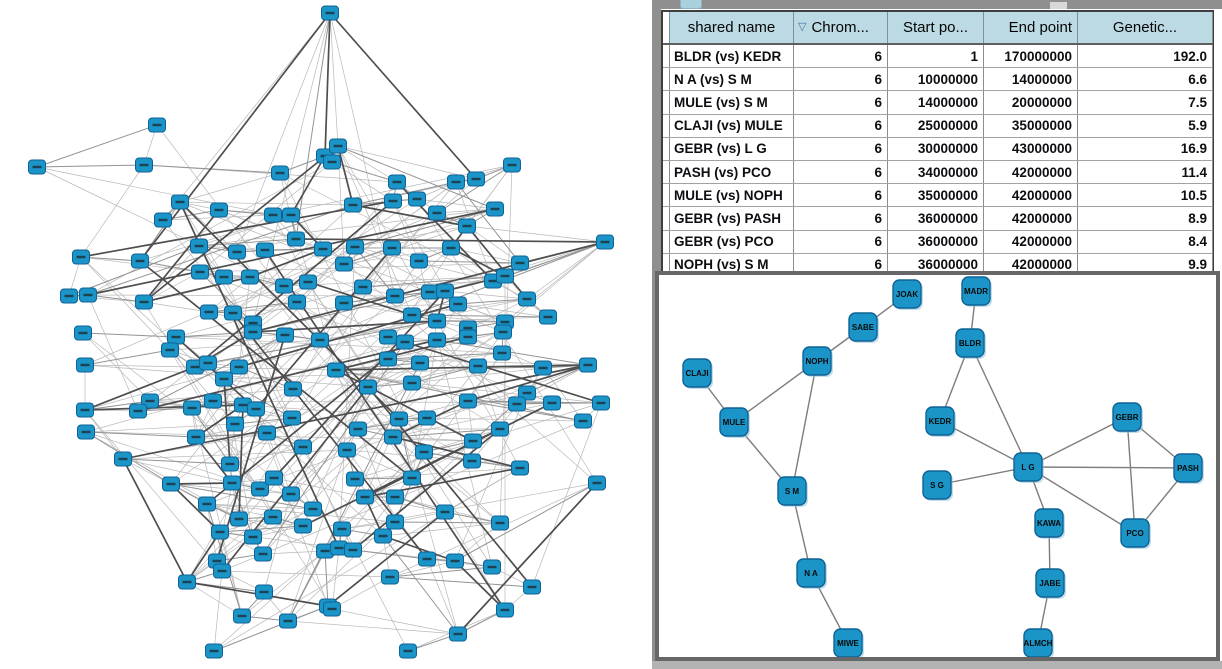 The image size is (1222, 669). What do you see at coordinates (937, 485) in the screenshot?
I see `subnetwork-node-s-g: S G` at bounding box center [937, 485].